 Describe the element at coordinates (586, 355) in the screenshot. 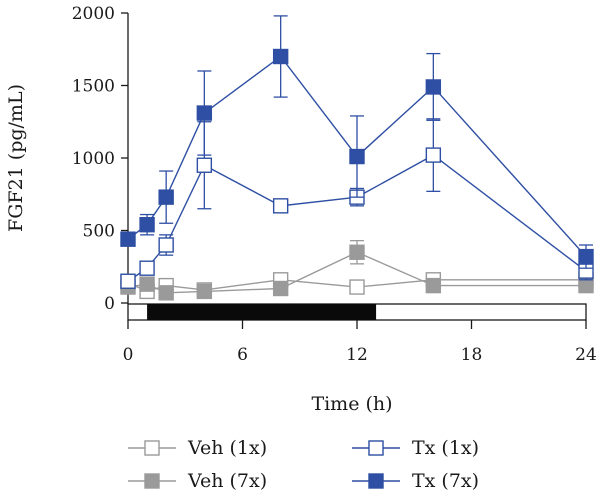

I see `x-tick-label: 24` at that location.